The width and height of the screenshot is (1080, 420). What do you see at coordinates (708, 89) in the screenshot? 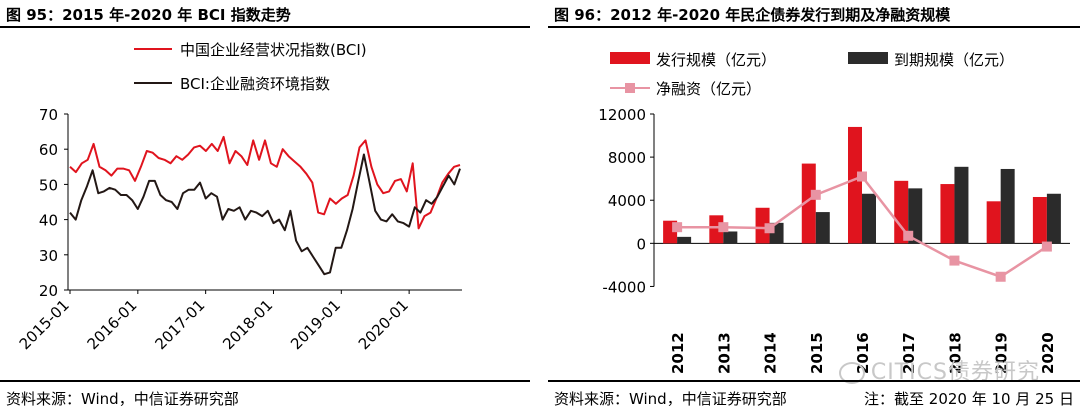
I see `legend-label-net: 净融资（亿元）` at bounding box center [708, 89].